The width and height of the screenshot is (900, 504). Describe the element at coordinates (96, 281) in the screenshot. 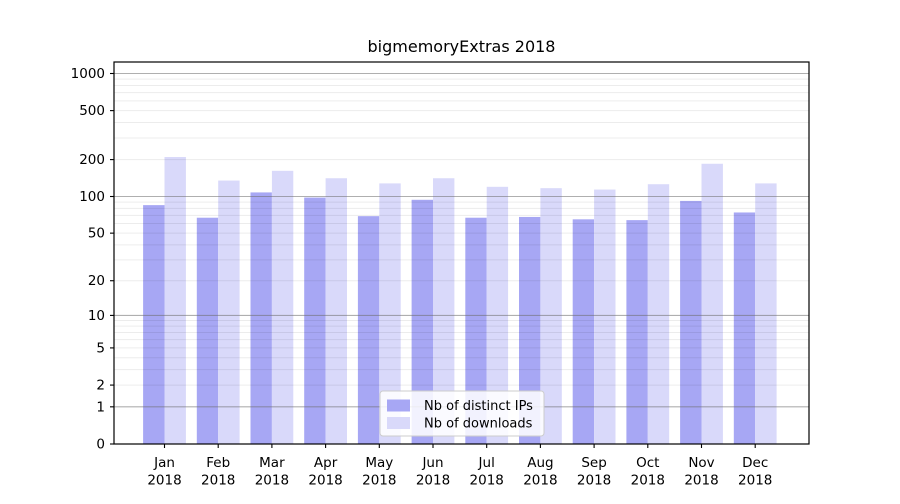

I see `y-axis-tick-label: 20` at that location.